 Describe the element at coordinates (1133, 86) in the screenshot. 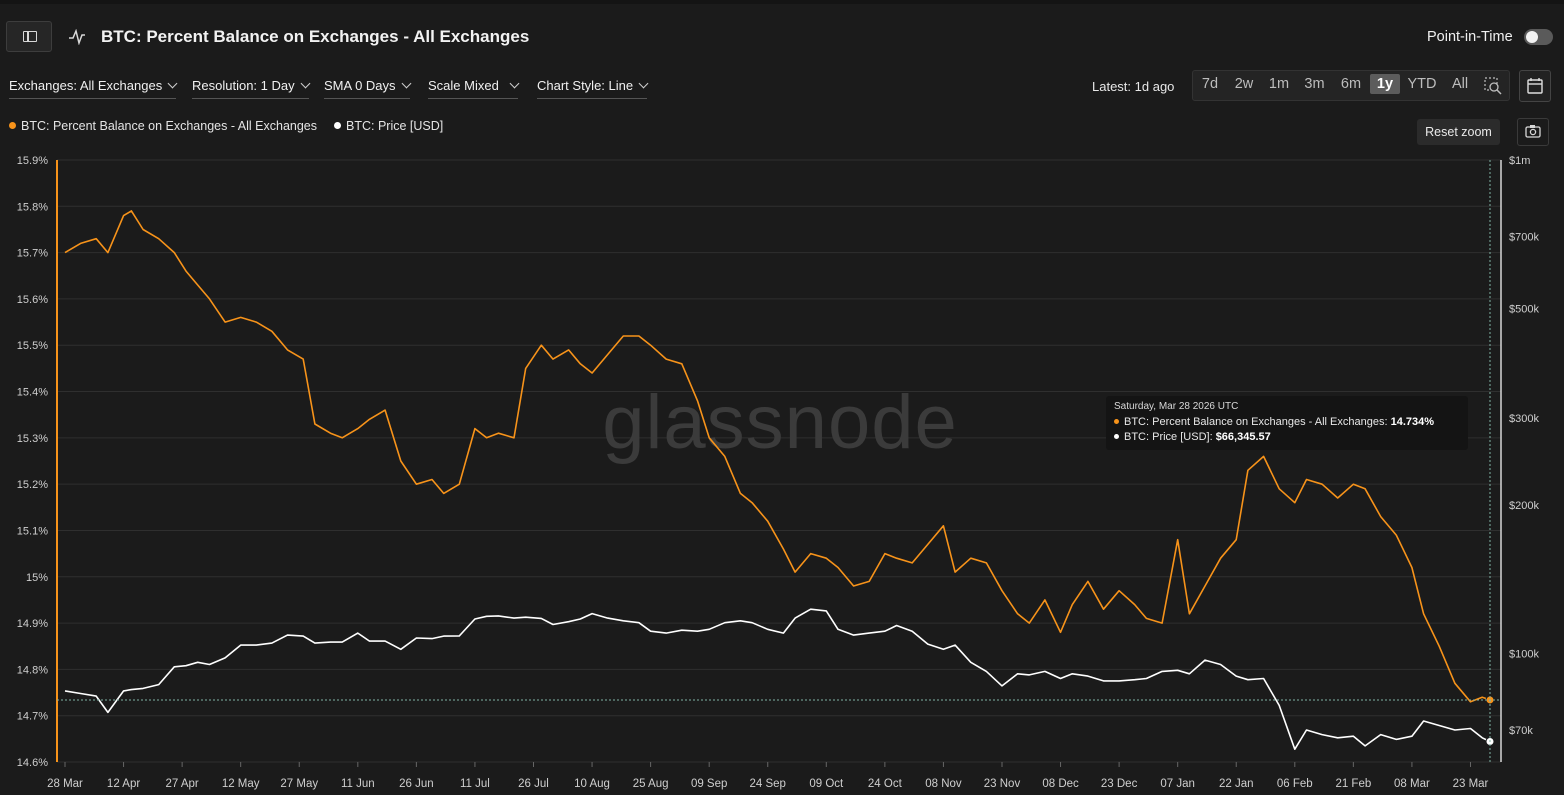

I see `latest-update-label: Latest: 1d ago` at that location.